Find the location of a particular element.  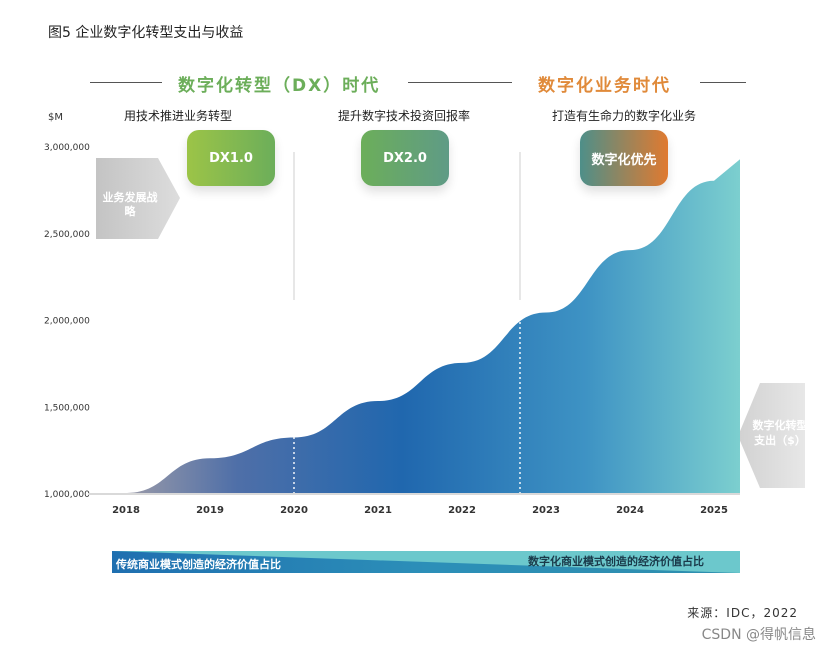

x-tick-label: 2024 is located at coordinates (630, 510).